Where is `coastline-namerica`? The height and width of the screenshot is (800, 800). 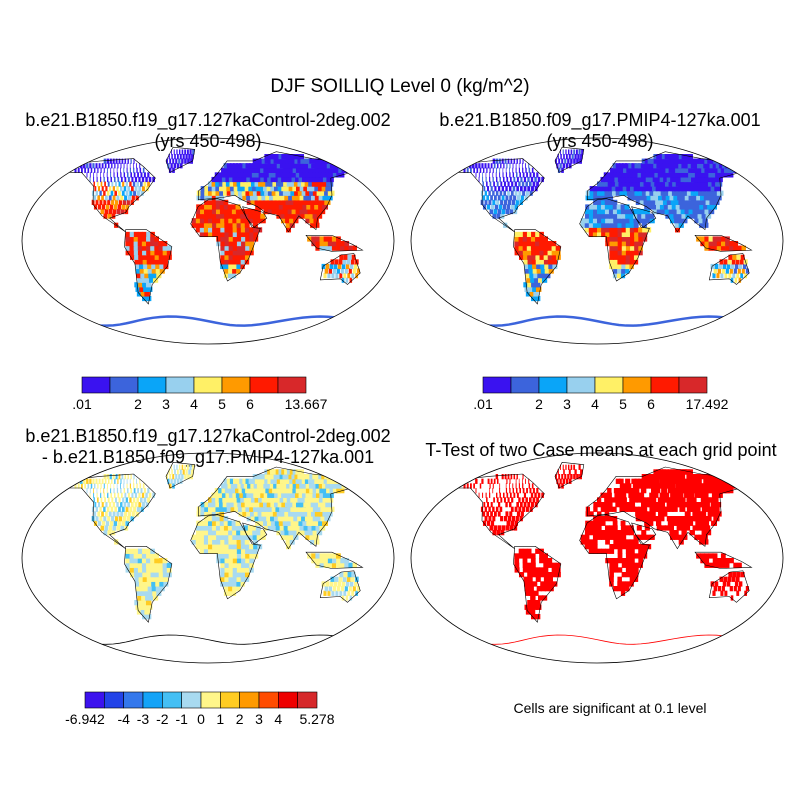 coastline-namerica is located at coordinates (501, 511).